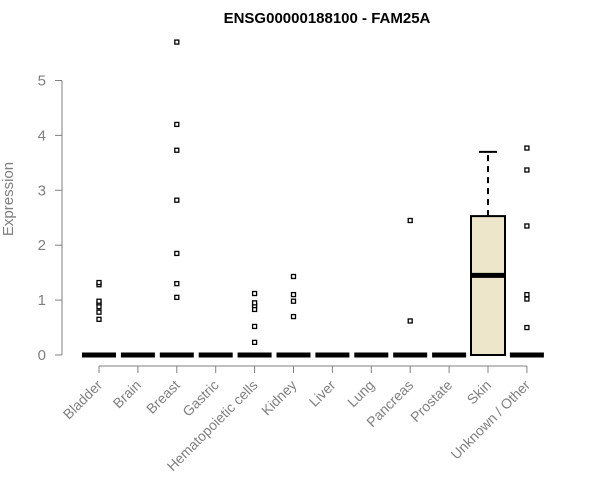 The width and height of the screenshot is (600, 500). What do you see at coordinates (42, 81) in the screenshot?
I see `y-tick-label: 5` at bounding box center [42, 81].